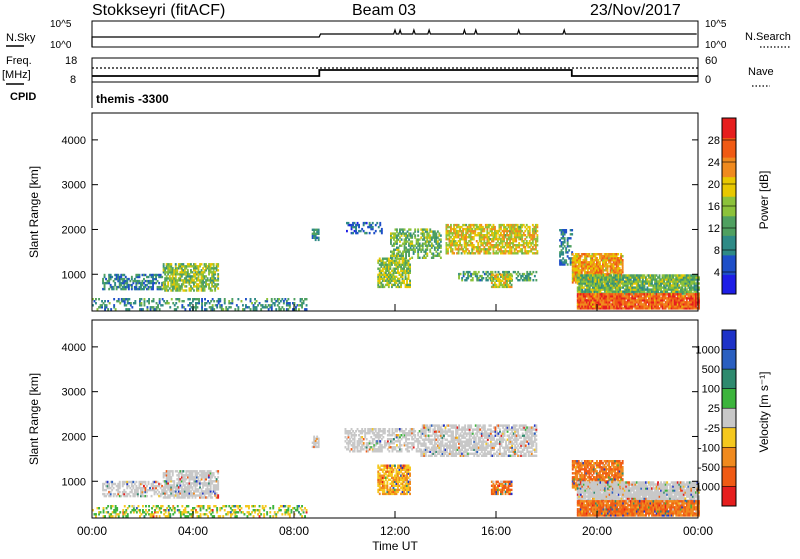 The height and width of the screenshot is (559, 800). What do you see at coordinates (388, 70) in the screenshot?
I see `freq-panel: Freq. [MHz] 18 8 60 0 Nave` at bounding box center [388, 70].